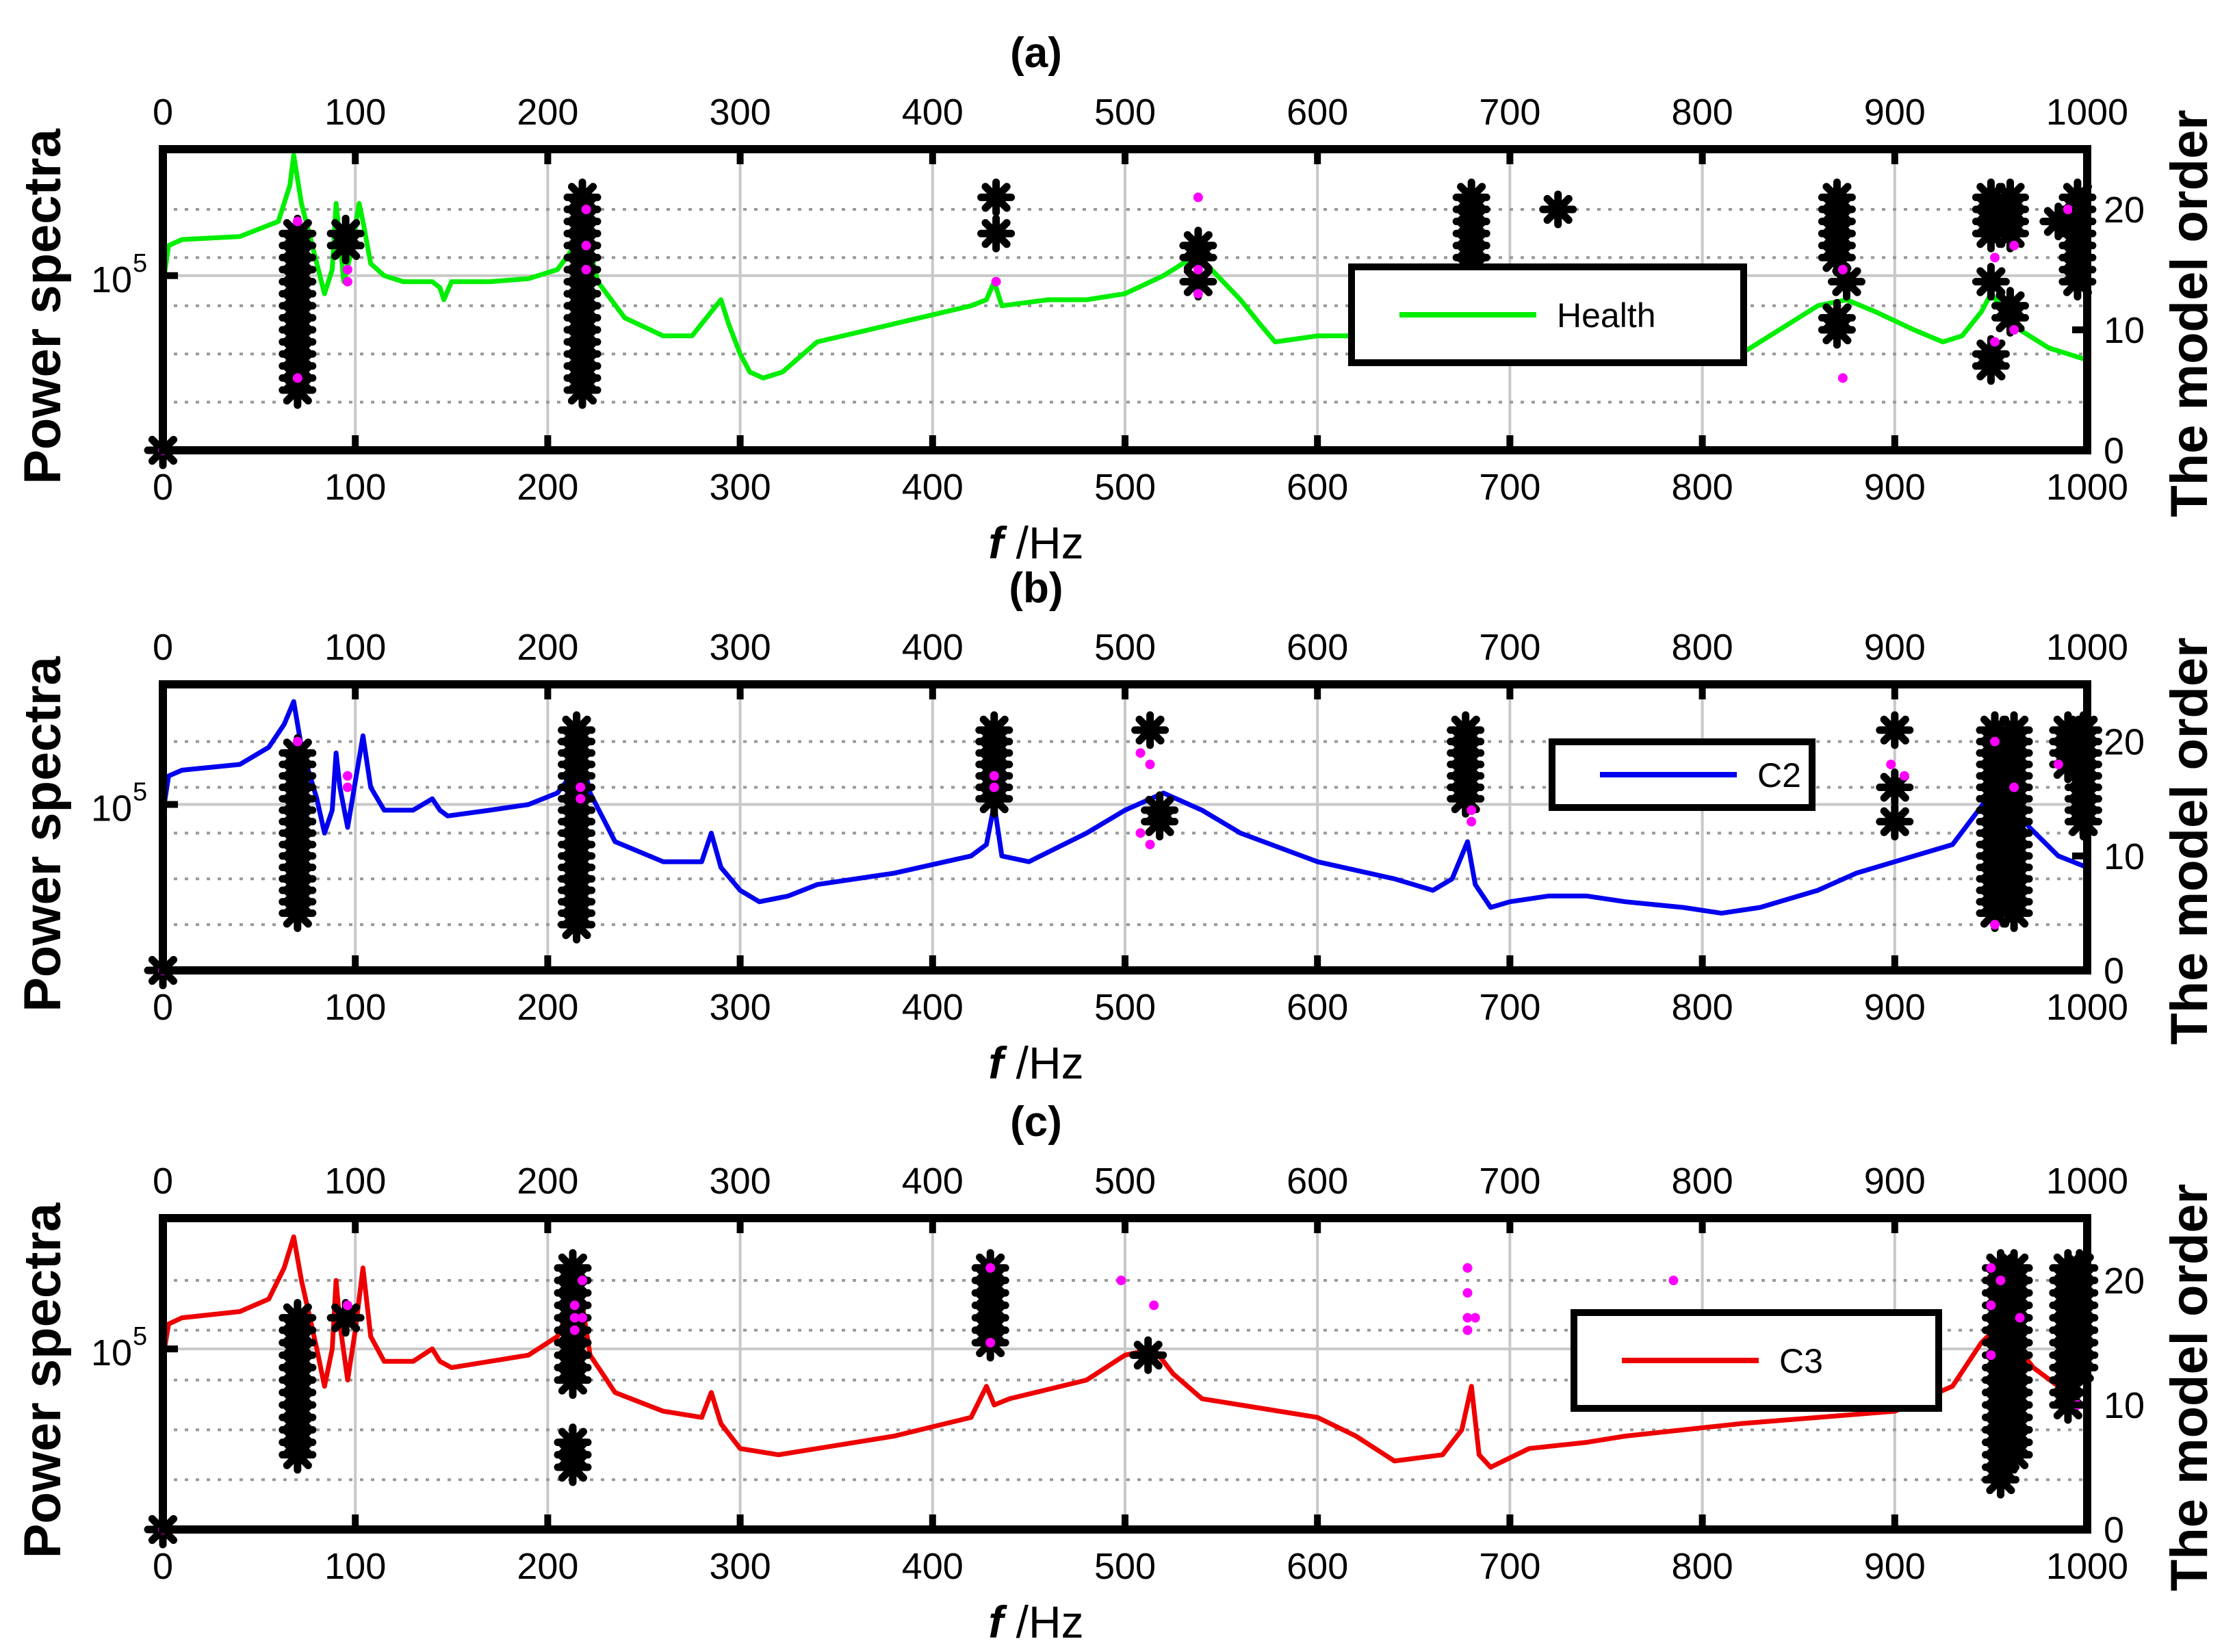 The width and height of the screenshot is (2222, 1652). I want to click on panel-title: (b), so click(1036, 588).